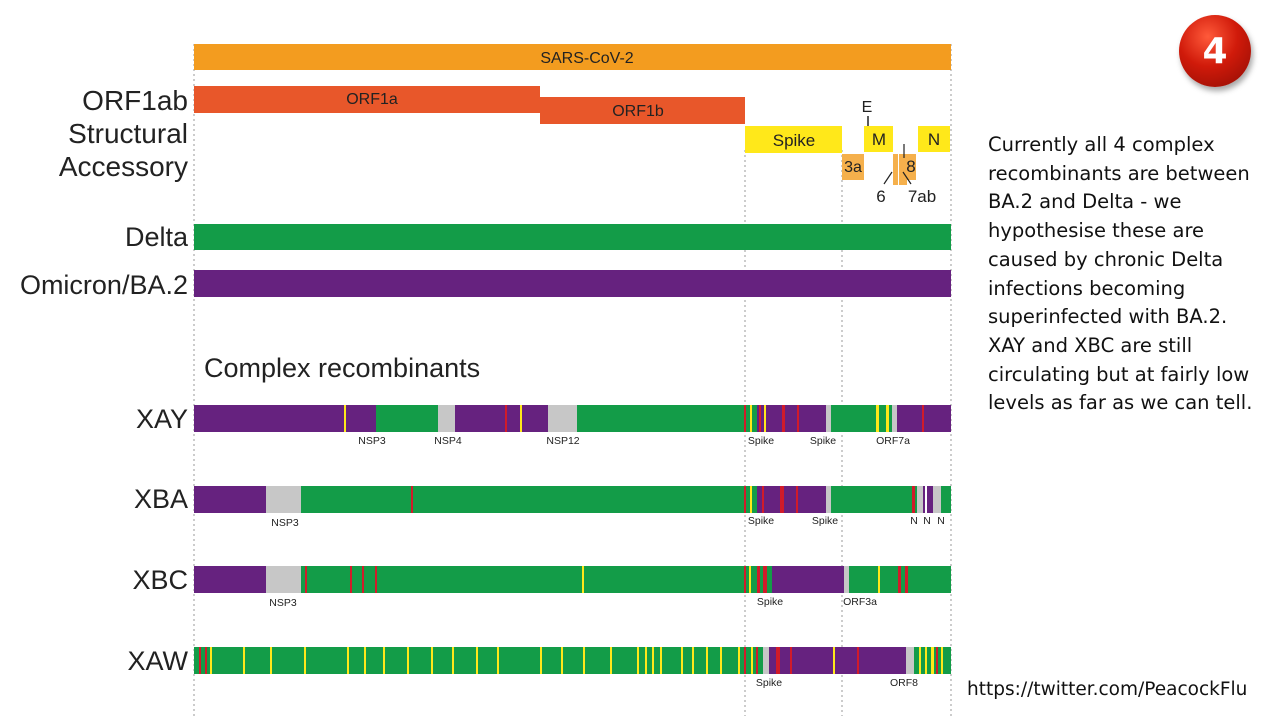  I want to click on recombinant-xay: XAY NSP3 NSP4 NSP12 Spike Spike ORF7a, so click(543, 425).